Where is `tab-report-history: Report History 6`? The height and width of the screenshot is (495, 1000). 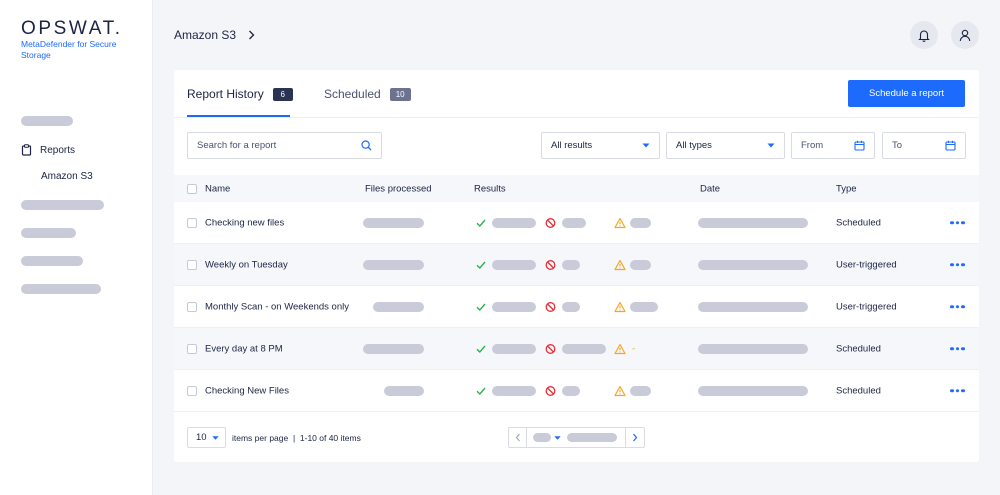 tab-report-history: Report History 6 is located at coordinates (240, 94).